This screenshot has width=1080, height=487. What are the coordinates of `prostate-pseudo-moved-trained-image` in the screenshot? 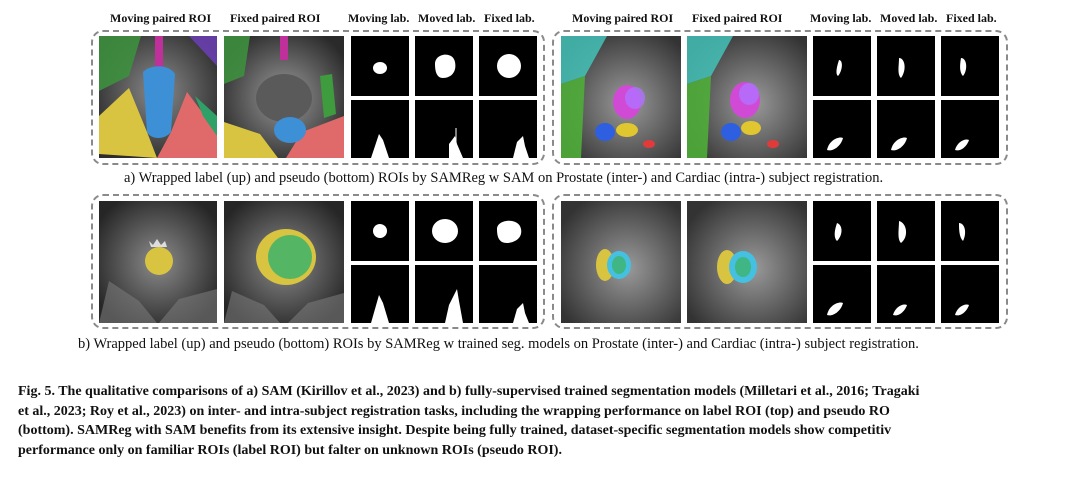 It's located at (444, 294).